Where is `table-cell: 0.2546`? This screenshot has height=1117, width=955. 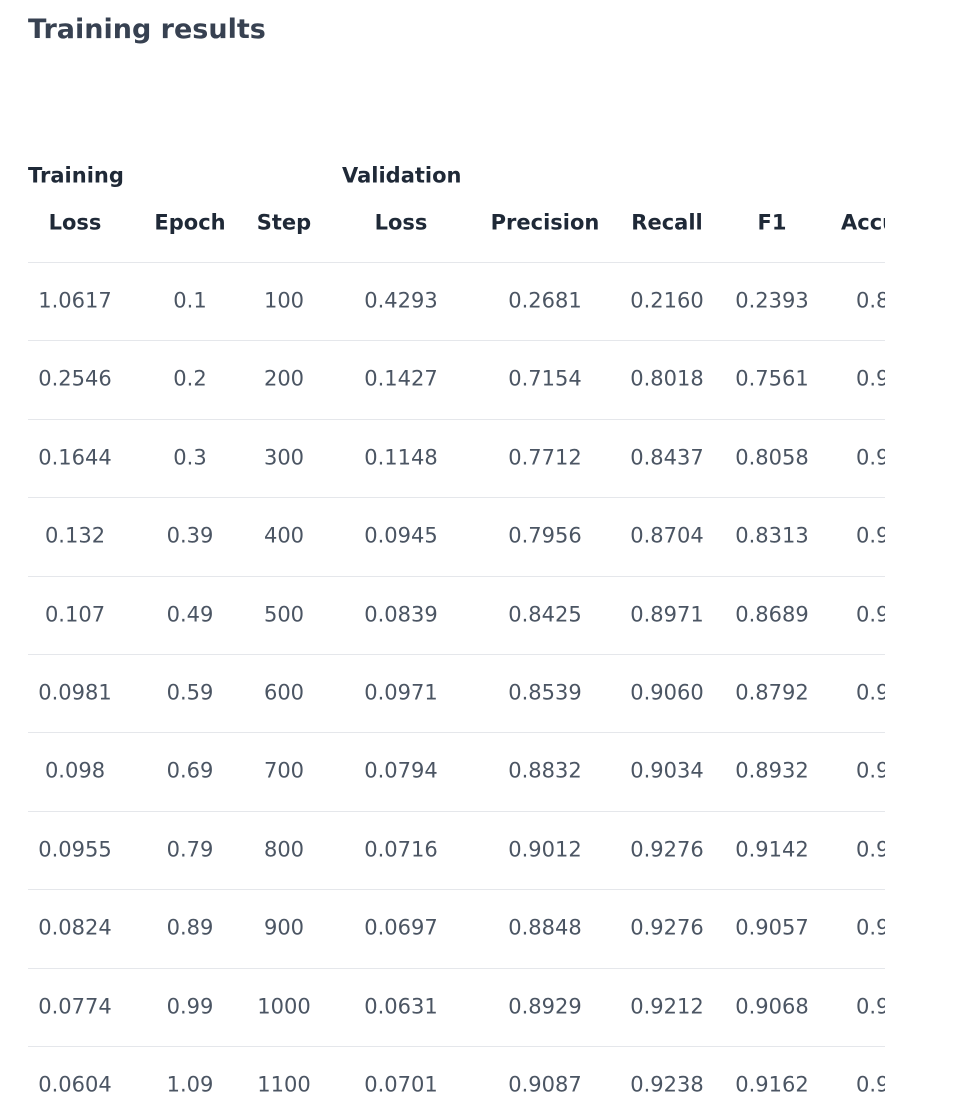 table-cell: 0.2546 is located at coordinates (75, 378).